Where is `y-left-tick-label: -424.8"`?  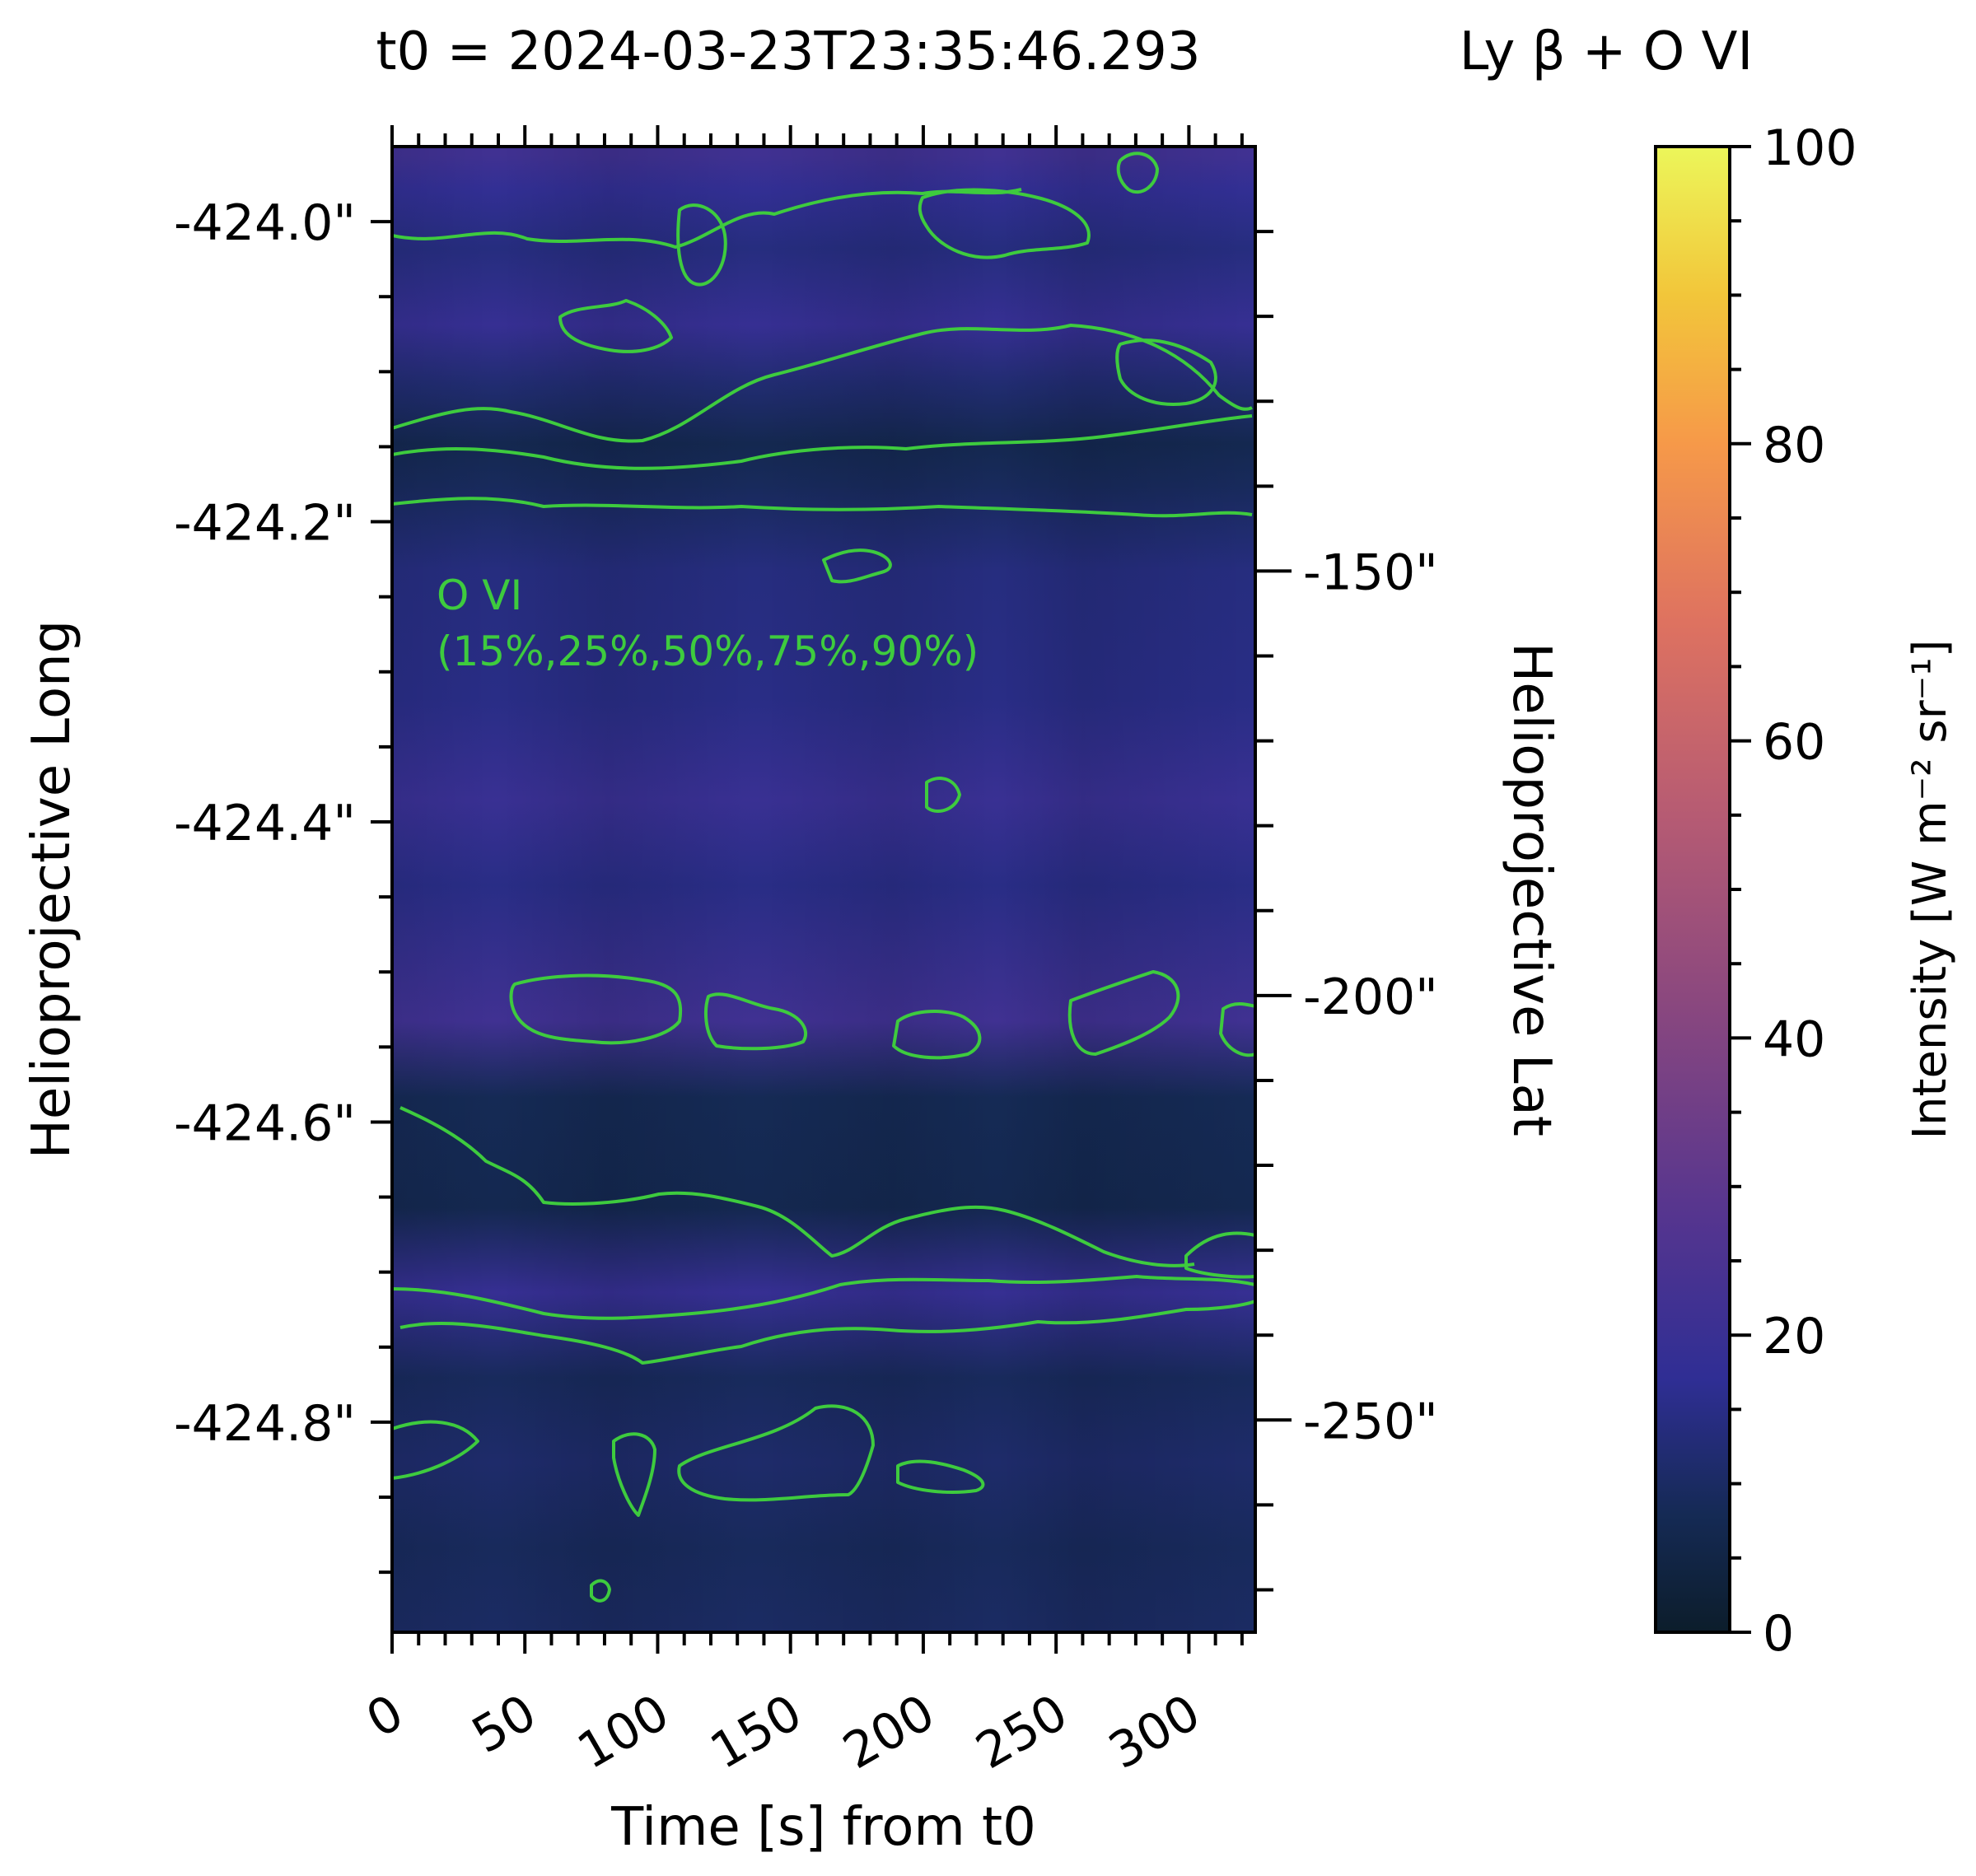
y-left-tick-label: -424.8" is located at coordinates (265, 1424).